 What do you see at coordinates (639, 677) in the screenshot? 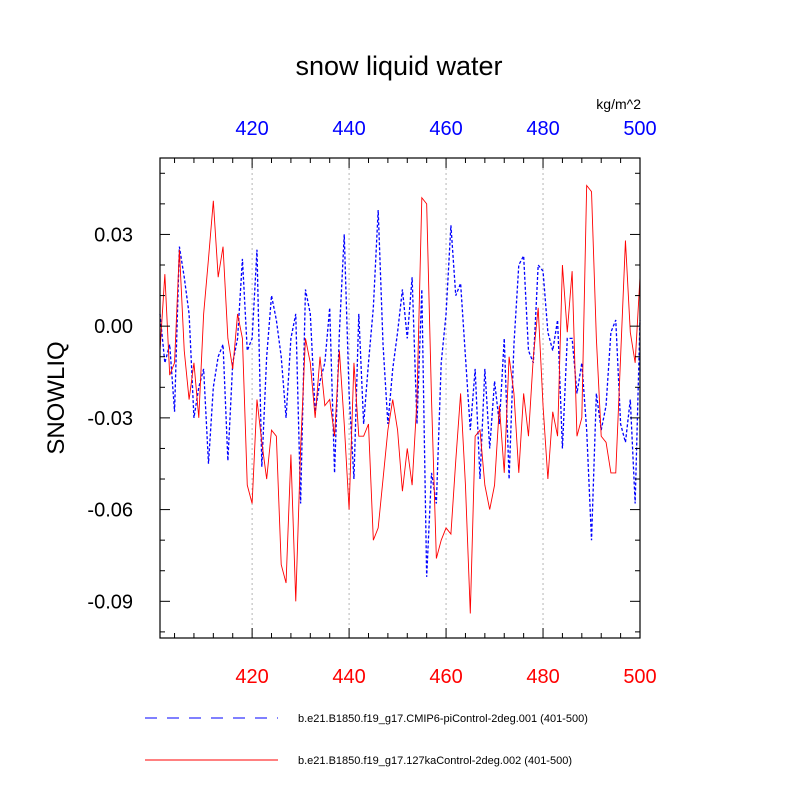
I see `x-tick-label-bottom: 500` at bounding box center [639, 677].